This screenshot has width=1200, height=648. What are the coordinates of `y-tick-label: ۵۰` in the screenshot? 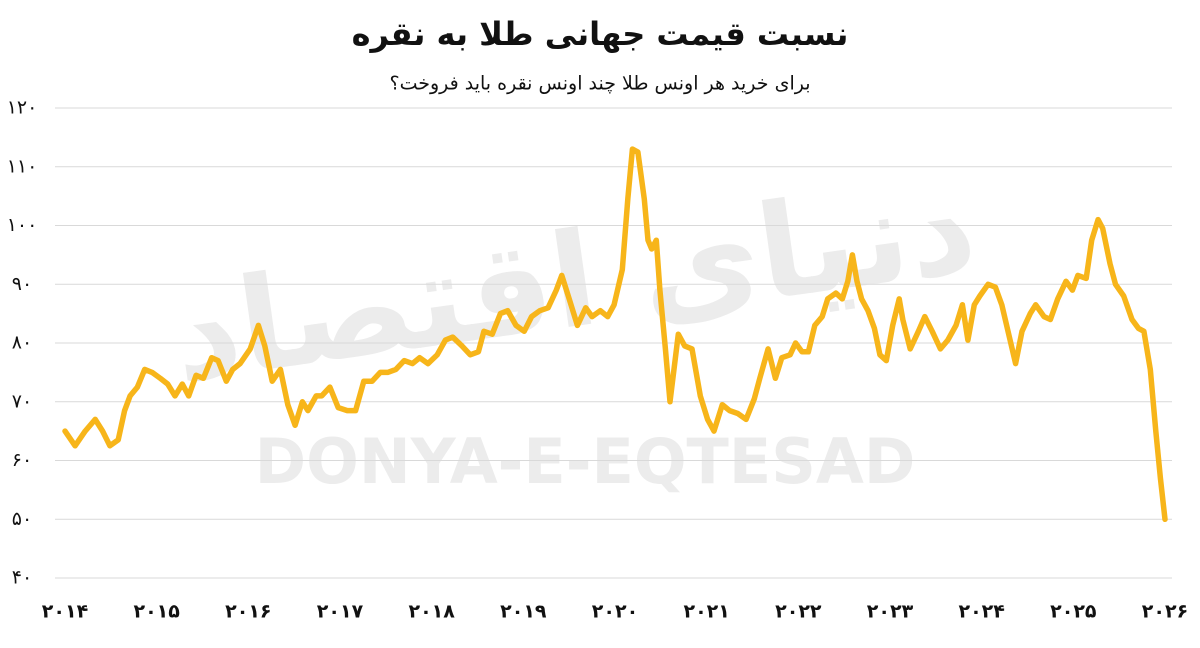 It's located at (22, 519).